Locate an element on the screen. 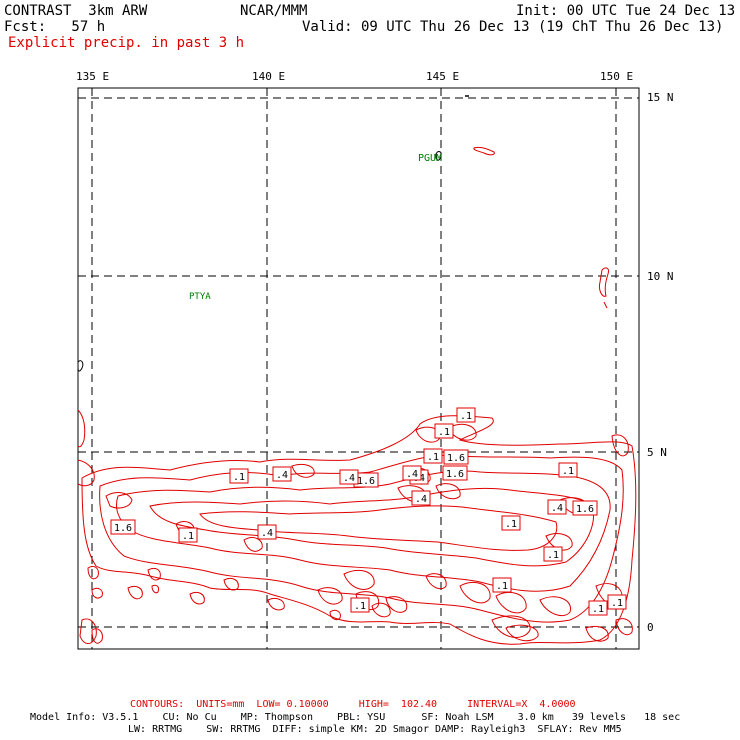 This screenshot has height=740, width=740. lat-label-10: 10 N is located at coordinates (660, 276).